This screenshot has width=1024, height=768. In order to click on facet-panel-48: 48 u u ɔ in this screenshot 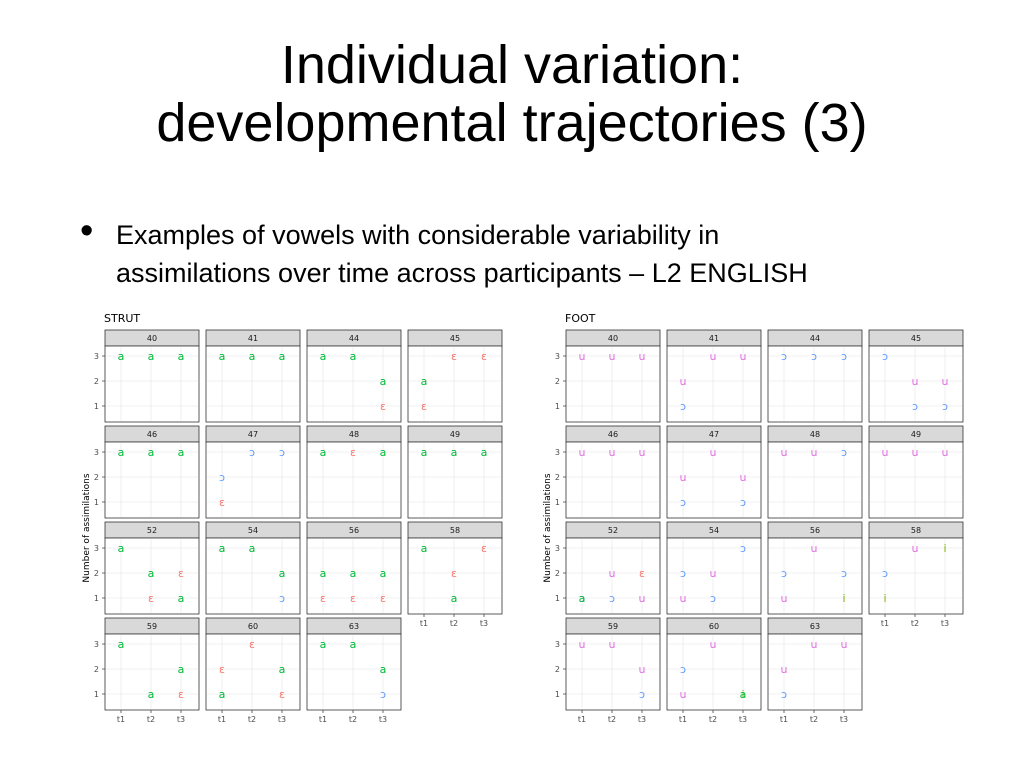, I will do `click(815, 472)`.